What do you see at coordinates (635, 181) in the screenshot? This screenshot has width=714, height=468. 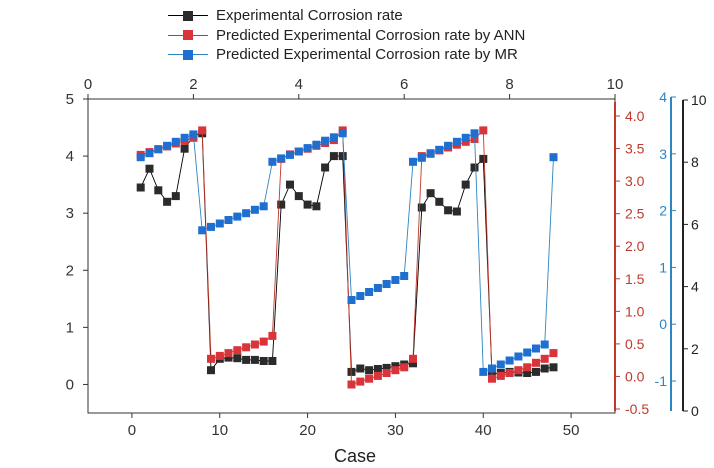 I see `y-ann-tick-label: 3.0` at bounding box center [635, 181].